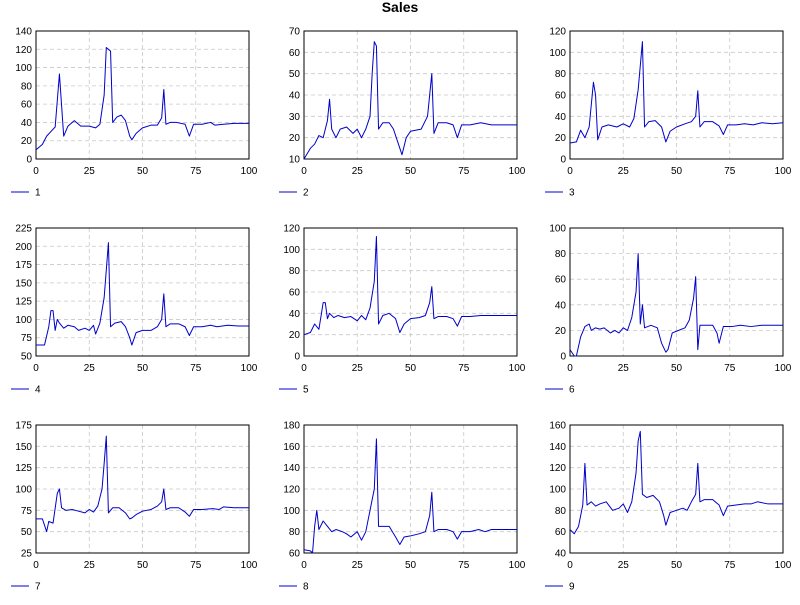 This screenshot has width=800, height=605. What do you see at coordinates (23, 265) in the screenshot?
I see `y-tick-label: 175` at bounding box center [23, 265].